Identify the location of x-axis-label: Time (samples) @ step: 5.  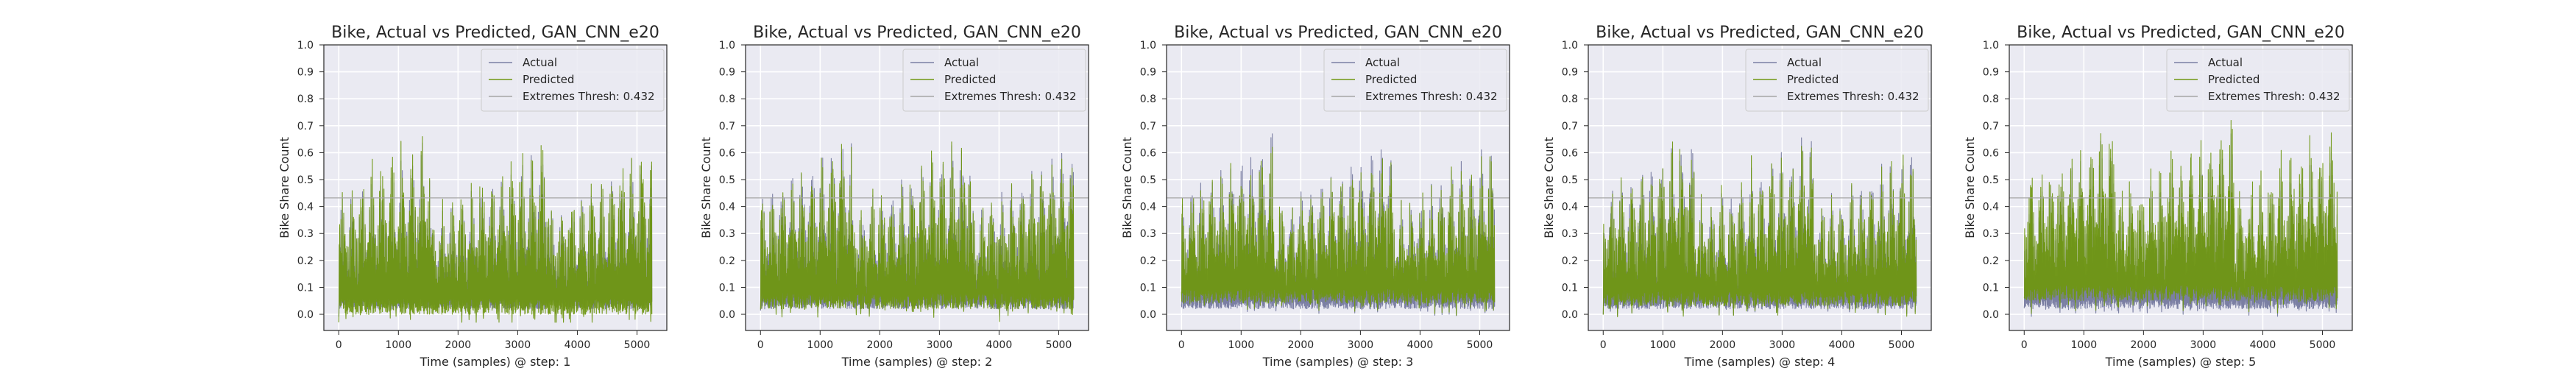
(2181, 361).